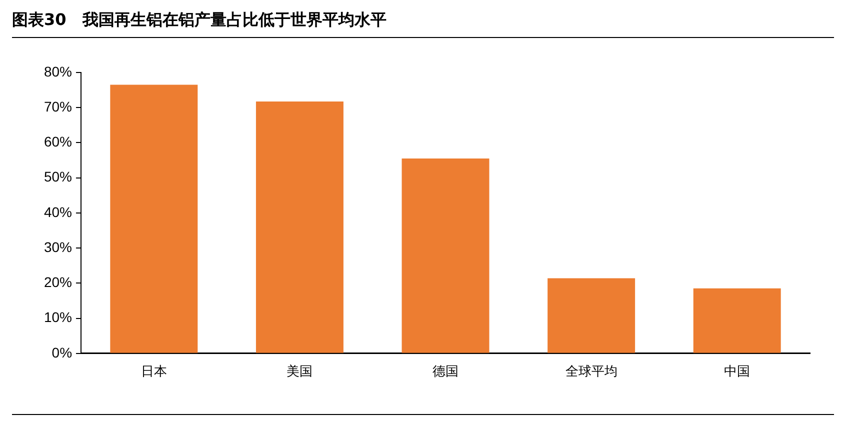 The width and height of the screenshot is (846, 443). Describe the element at coordinates (58, 142) in the screenshot. I see `y-tick-label: 60%` at that location.